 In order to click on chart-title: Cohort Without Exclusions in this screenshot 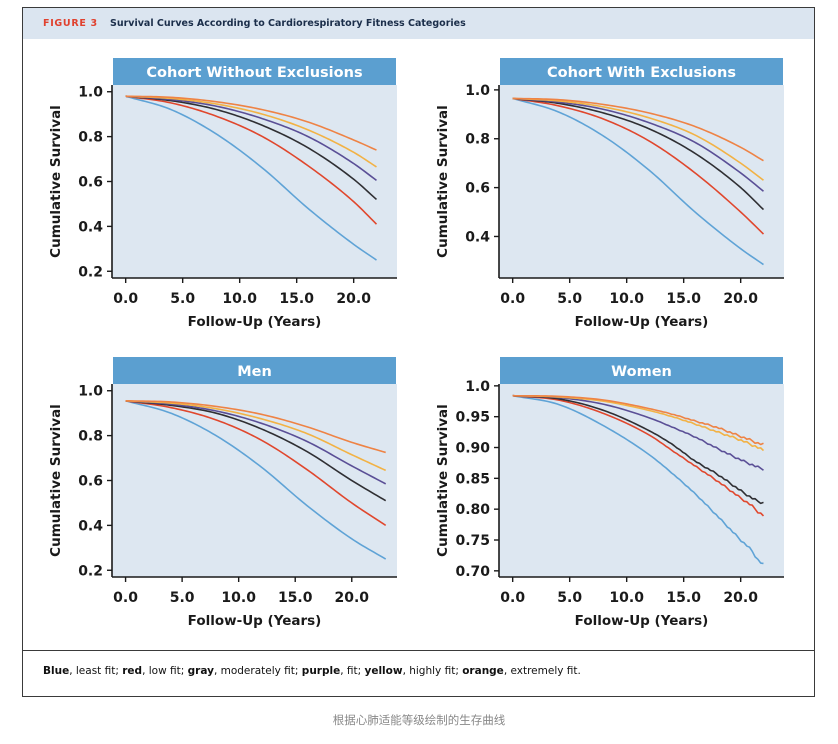, I will do `click(254, 73)`.